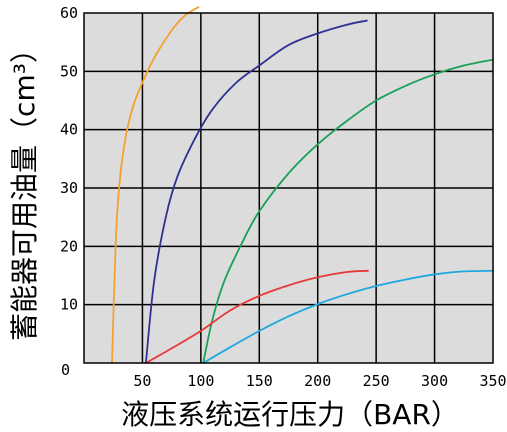 The image size is (507, 432). Describe the element at coordinates (69, 130) in the screenshot. I see `y-tick-label: 40` at that location.